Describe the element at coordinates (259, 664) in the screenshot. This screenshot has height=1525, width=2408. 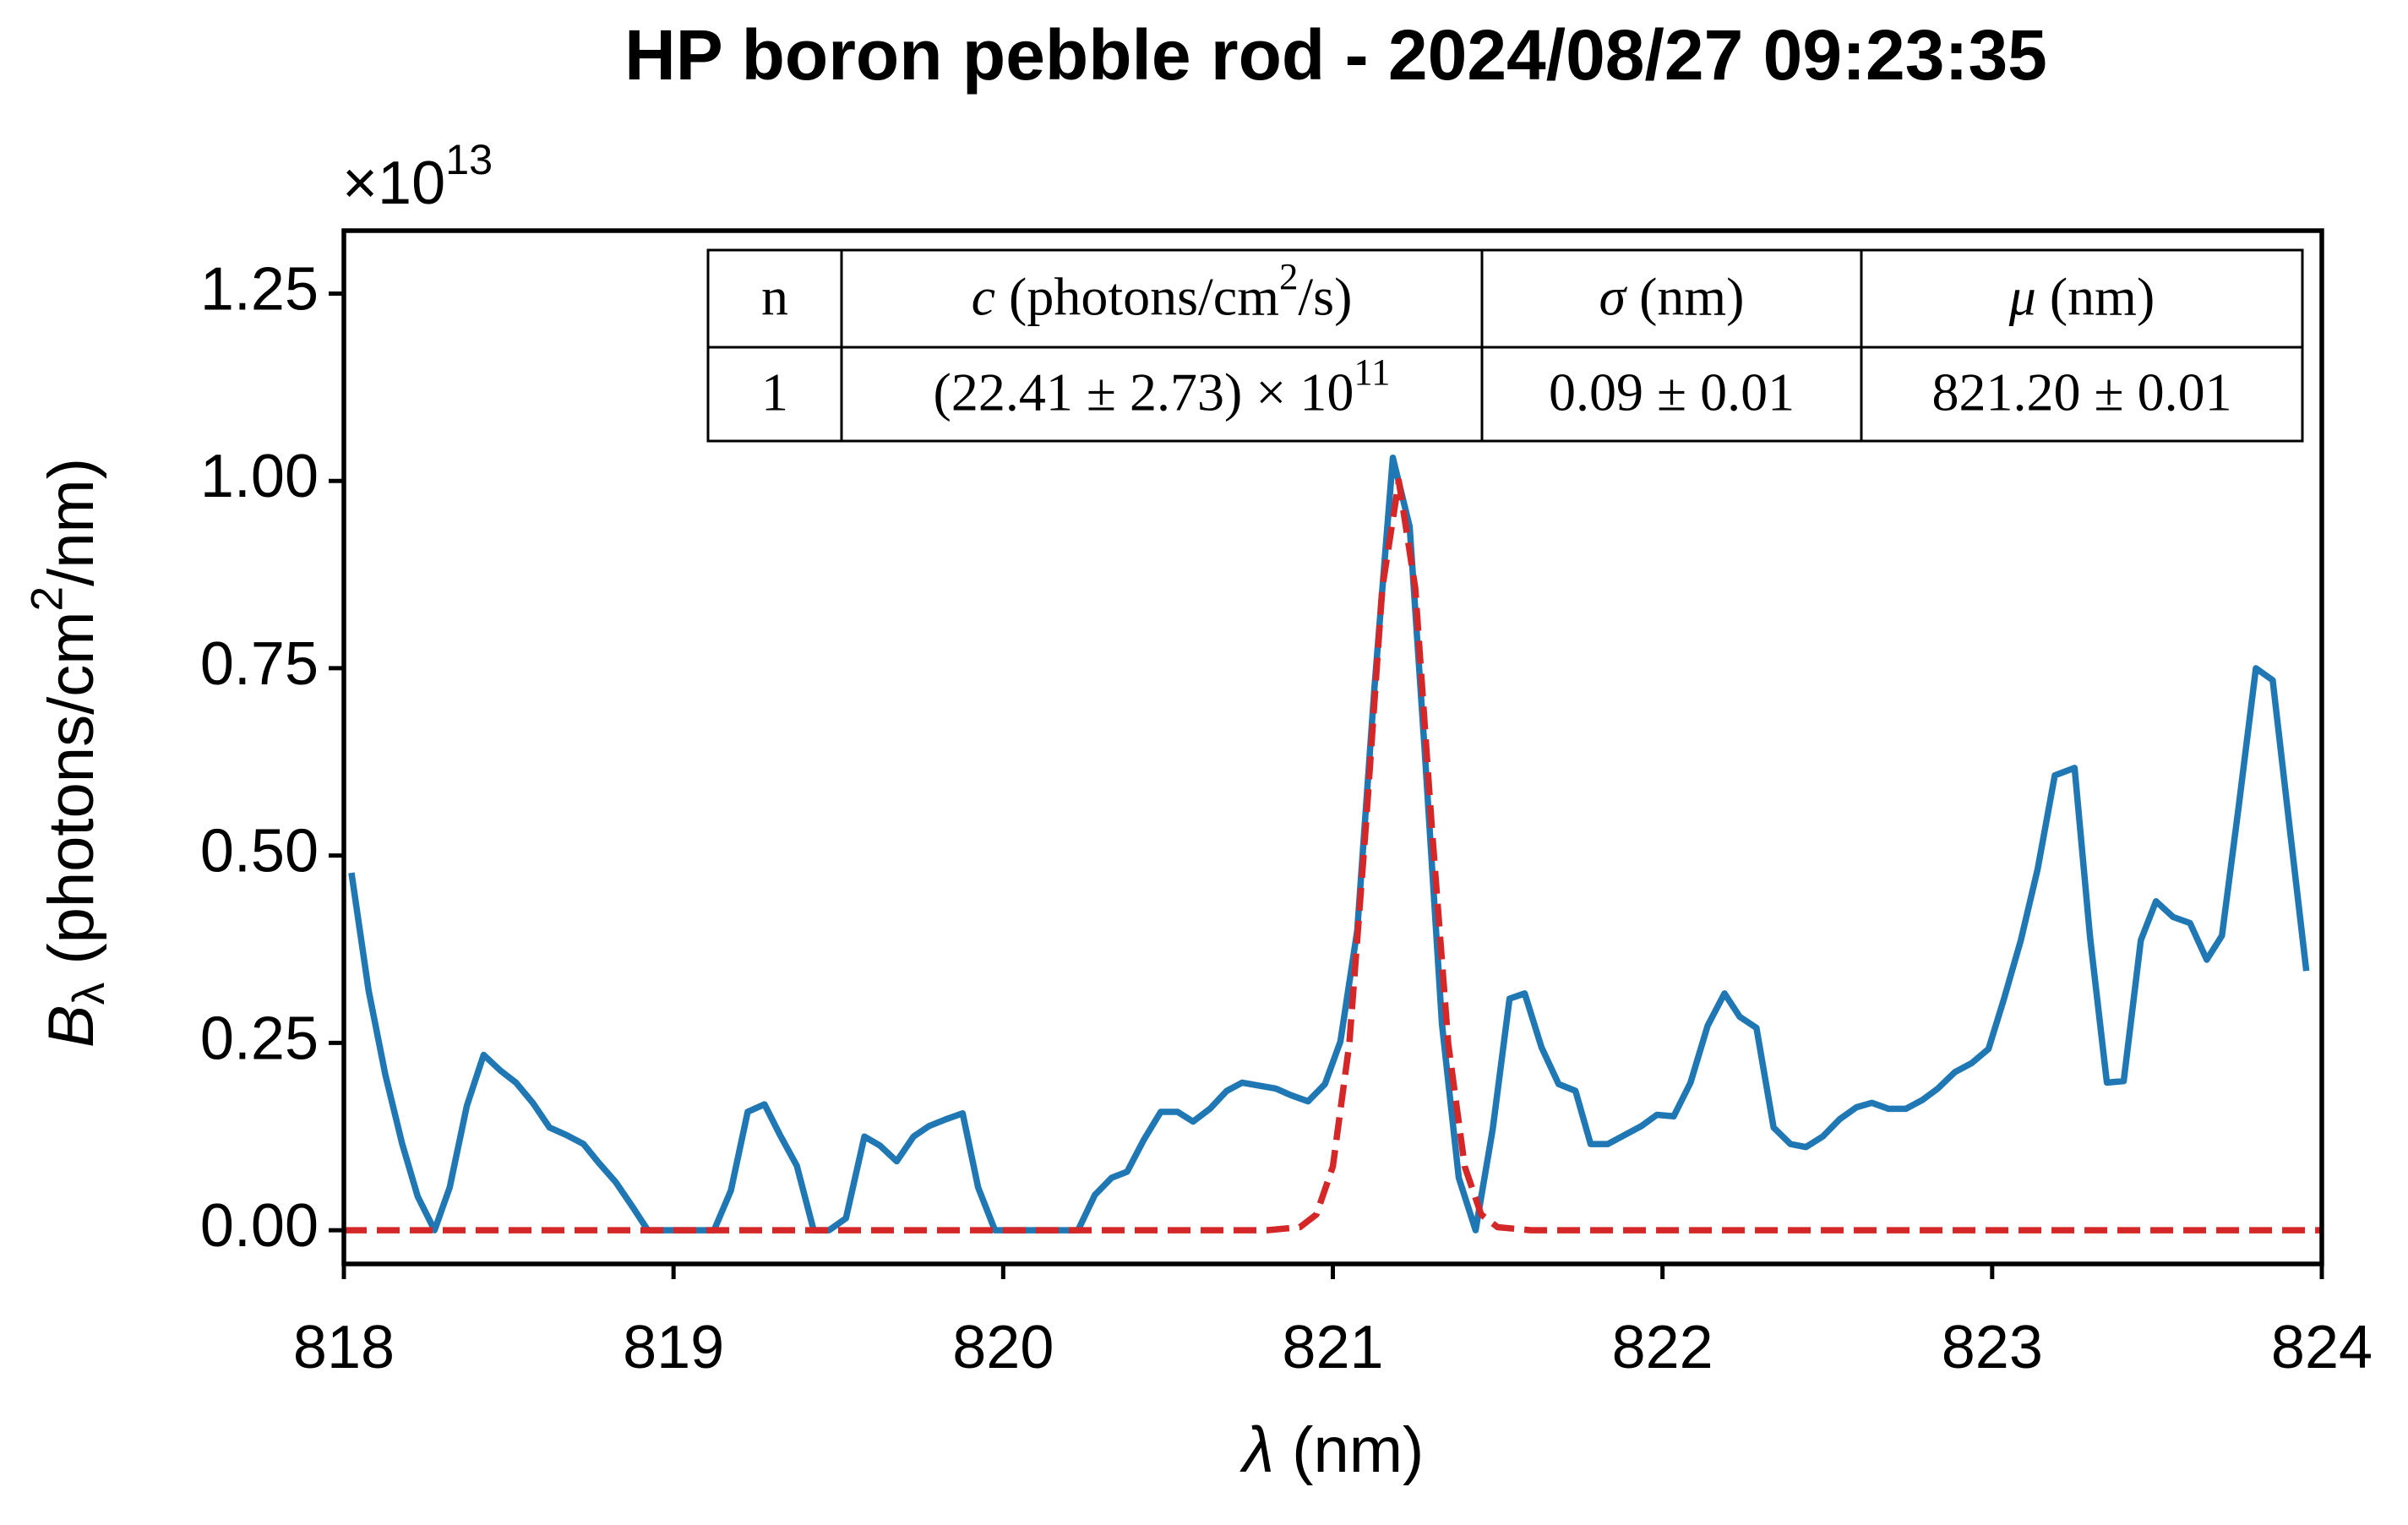
I see `y-tick-label: 0.75` at that location.